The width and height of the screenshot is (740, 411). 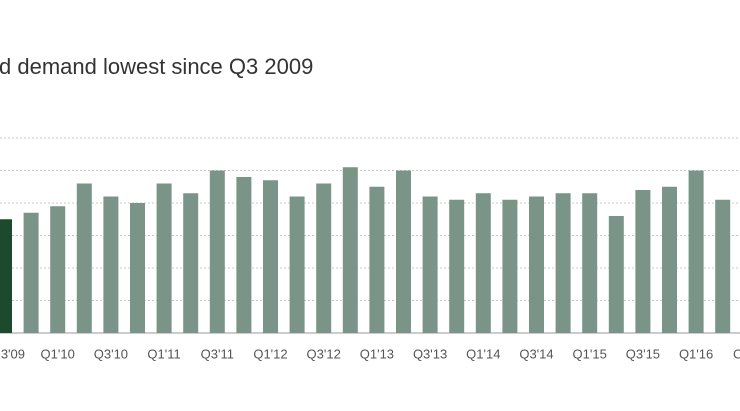 What do you see at coordinates (736, 353) in the screenshot?
I see `x-tick-label: C` at bounding box center [736, 353].